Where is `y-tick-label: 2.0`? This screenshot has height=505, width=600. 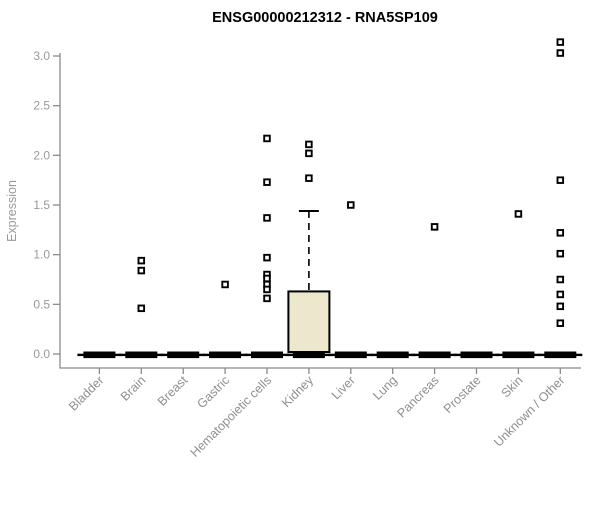 y-tick-label: 2.0 is located at coordinates (41, 155).